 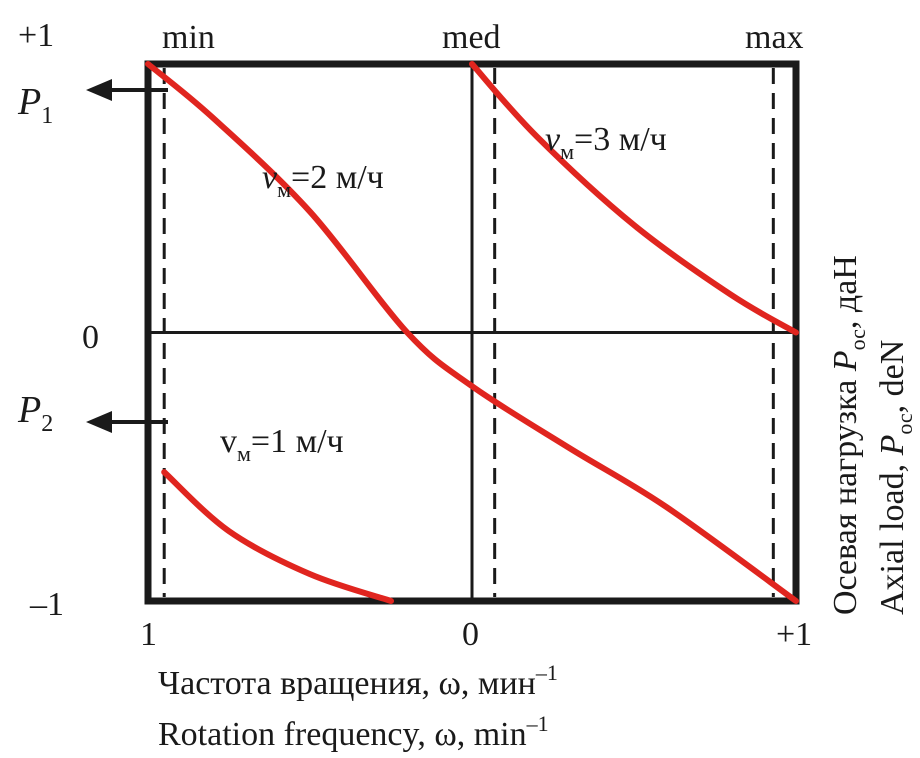 I want to click on x-scale-label-left: 1, so click(x=148, y=634).